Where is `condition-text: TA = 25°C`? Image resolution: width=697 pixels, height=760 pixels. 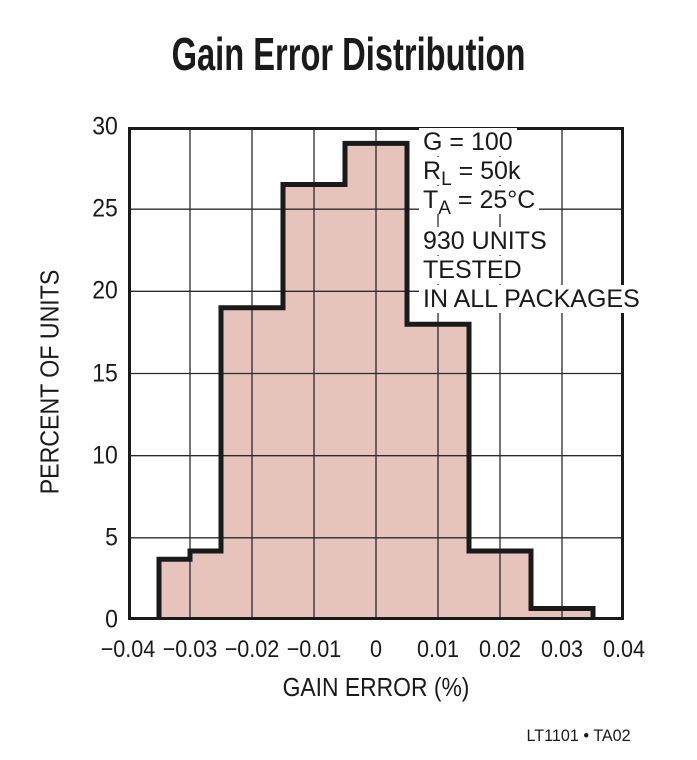
condition-text: TA = 25°C is located at coordinates (479, 202).